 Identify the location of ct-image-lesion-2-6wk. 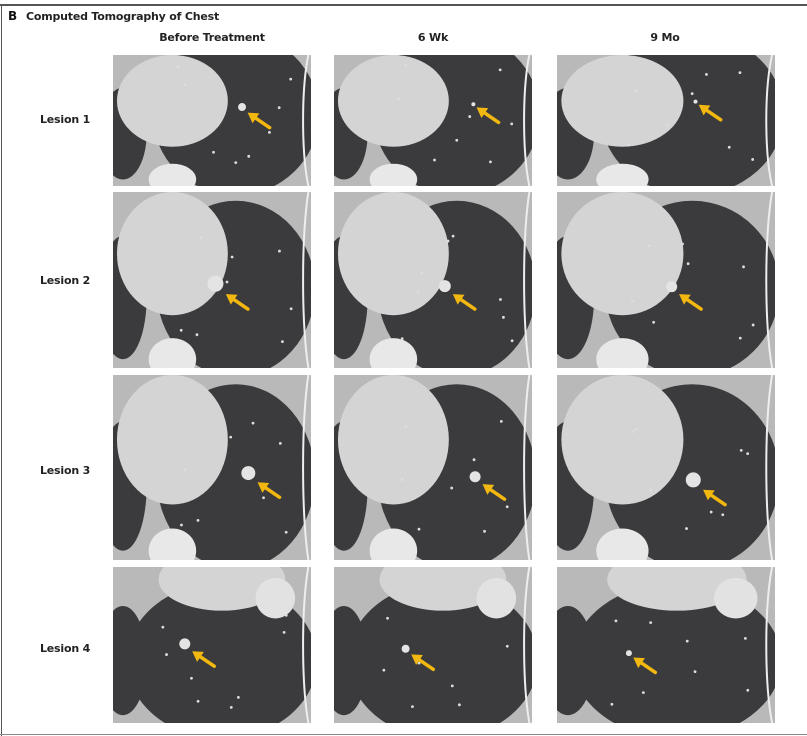
(433, 280).